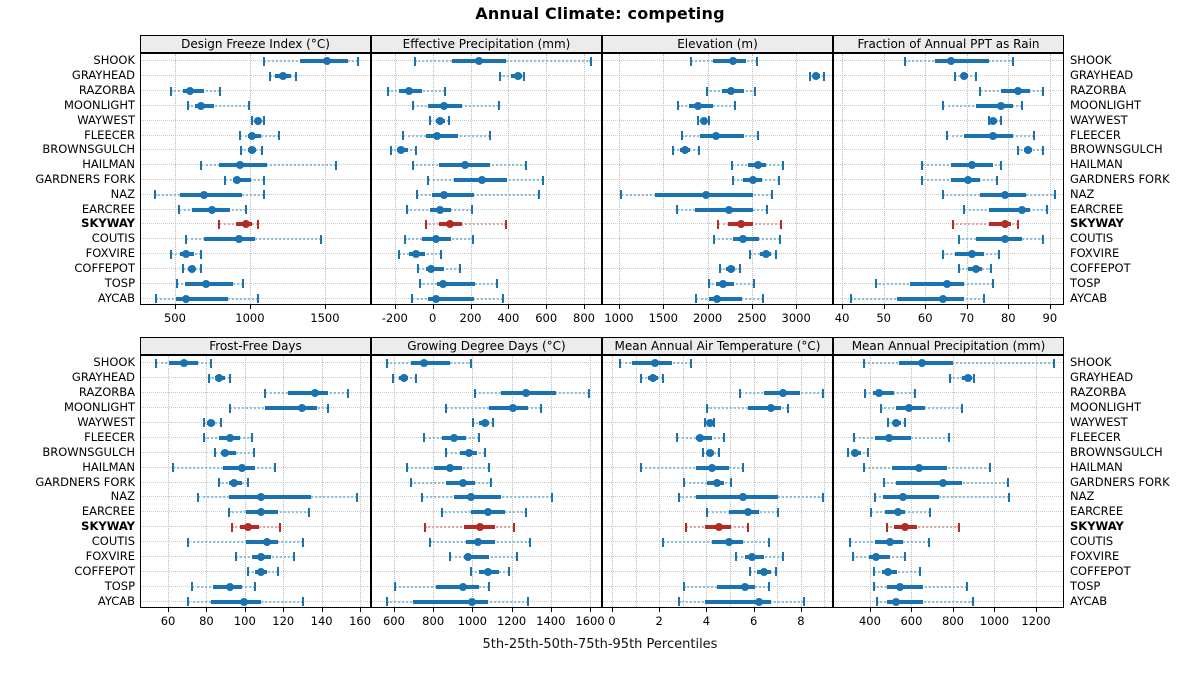 The image size is (1200, 675). Describe the element at coordinates (106, 119) in the screenshot. I see `site-label-left: WAYWEST` at that location.